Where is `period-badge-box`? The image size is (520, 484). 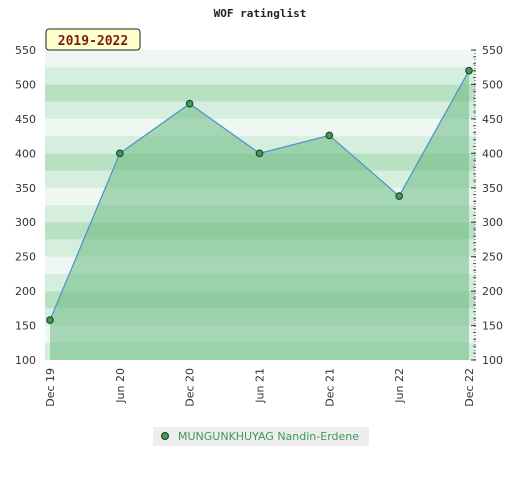
period-badge-box is located at coordinates (93, 39).